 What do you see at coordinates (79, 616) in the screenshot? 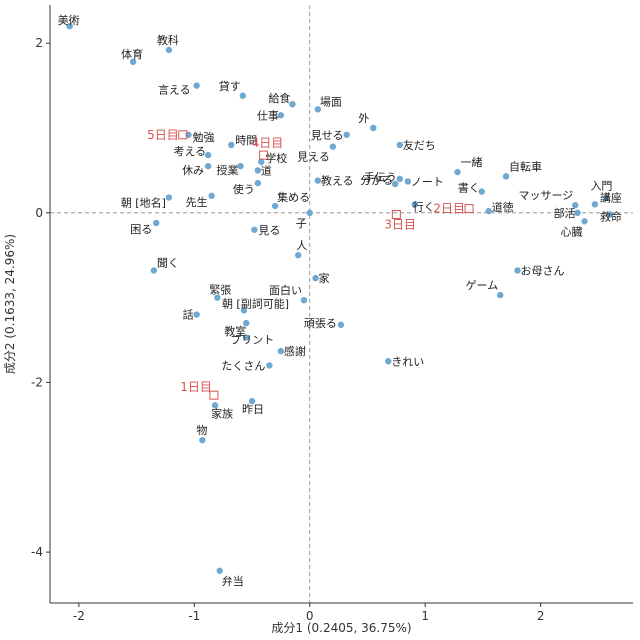
I see `x-tick-label: -2` at bounding box center [79, 616].